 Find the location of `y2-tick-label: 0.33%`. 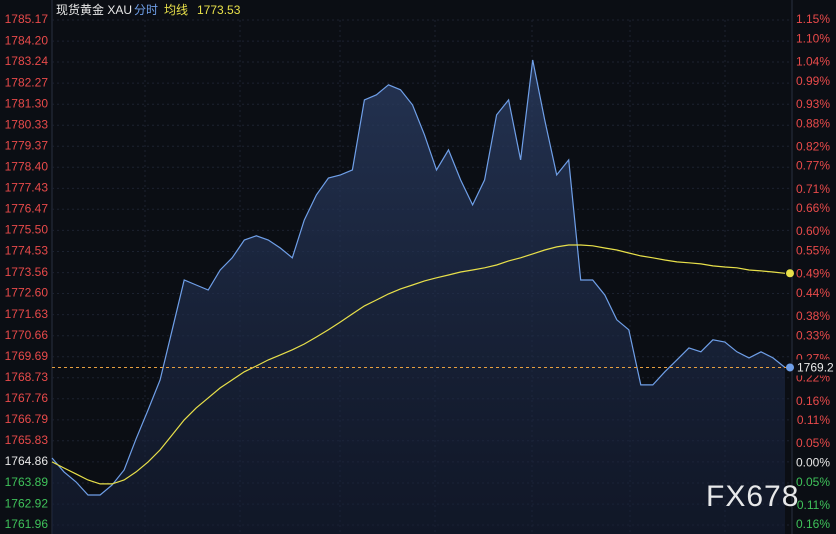

y2-tick-label: 0.33% is located at coordinates (813, 335).